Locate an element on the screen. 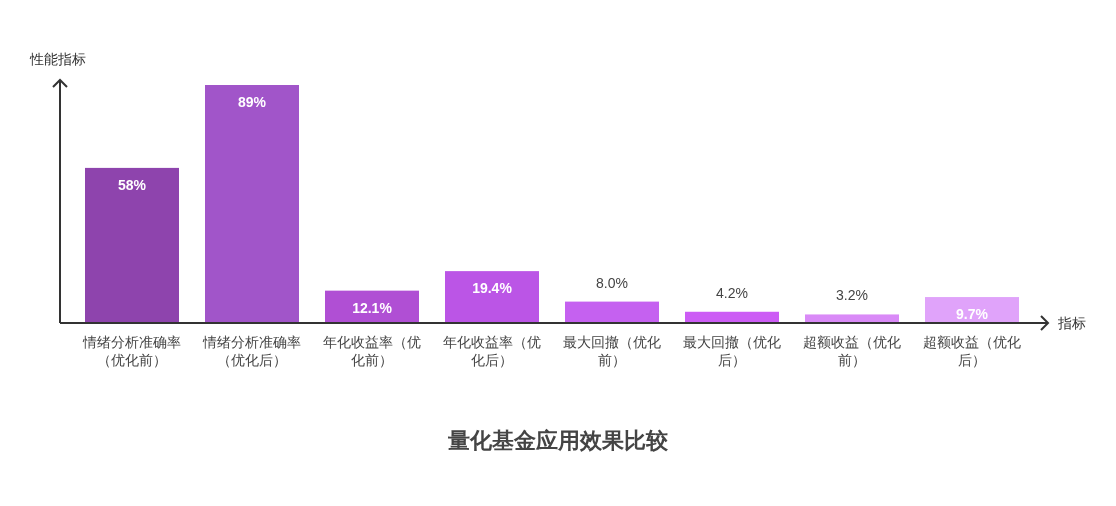 The width and height of the screenshot is (1116, 506). bar: 4.2% is located at coordinates (732, 303).